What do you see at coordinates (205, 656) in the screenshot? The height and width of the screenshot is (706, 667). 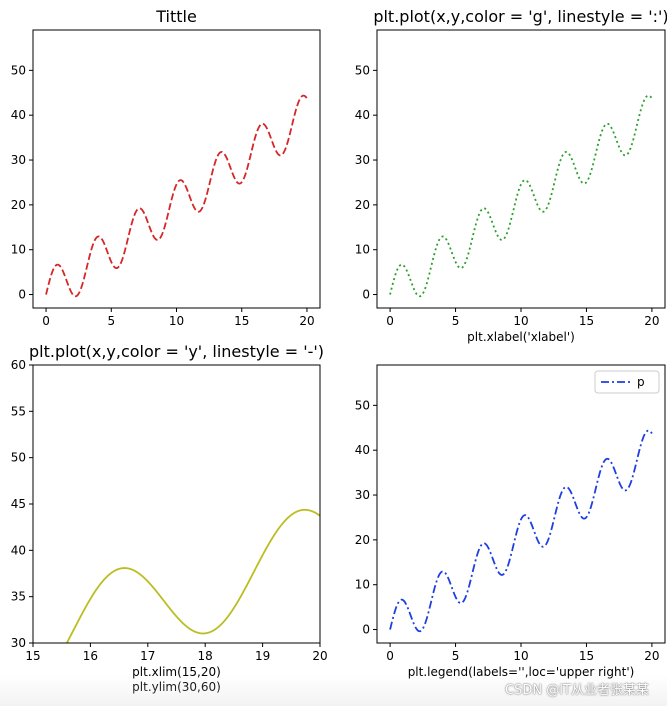 I see `x-tick-label: 18` at bounding box center [205, 656].